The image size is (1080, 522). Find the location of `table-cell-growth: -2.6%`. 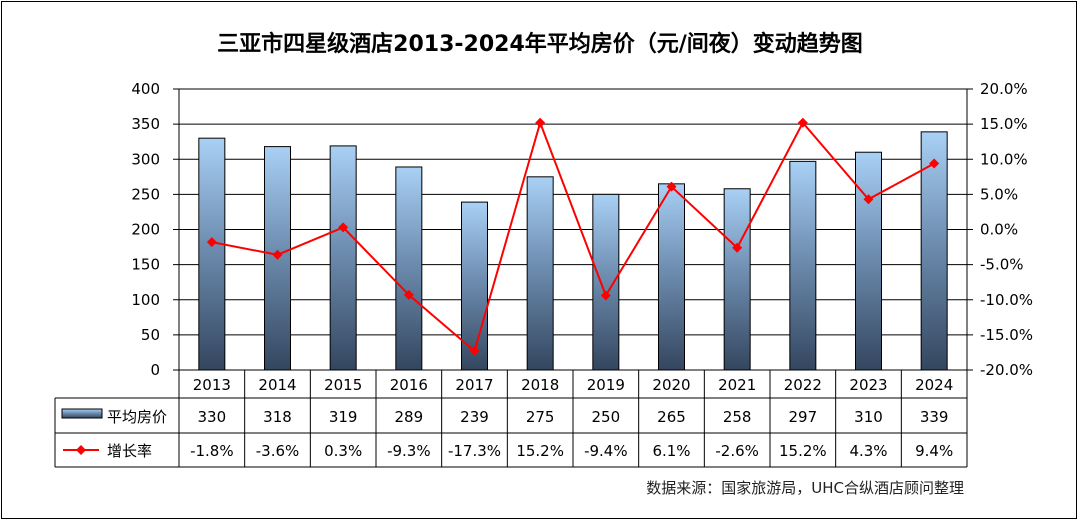

table-cell-growth: -2.6% is located at coordinates (737, 451).